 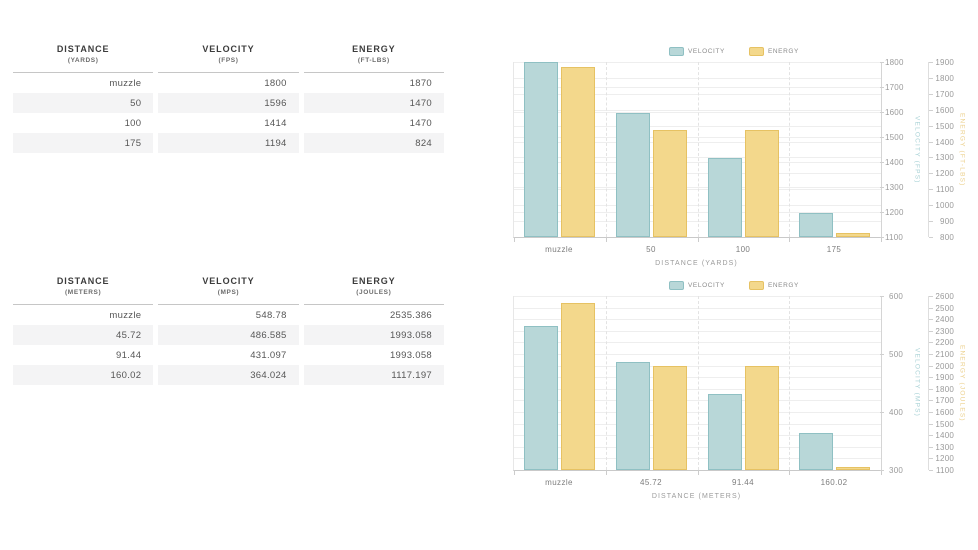 I want to click on table-cell: 1414, so click(x=275, y=123).